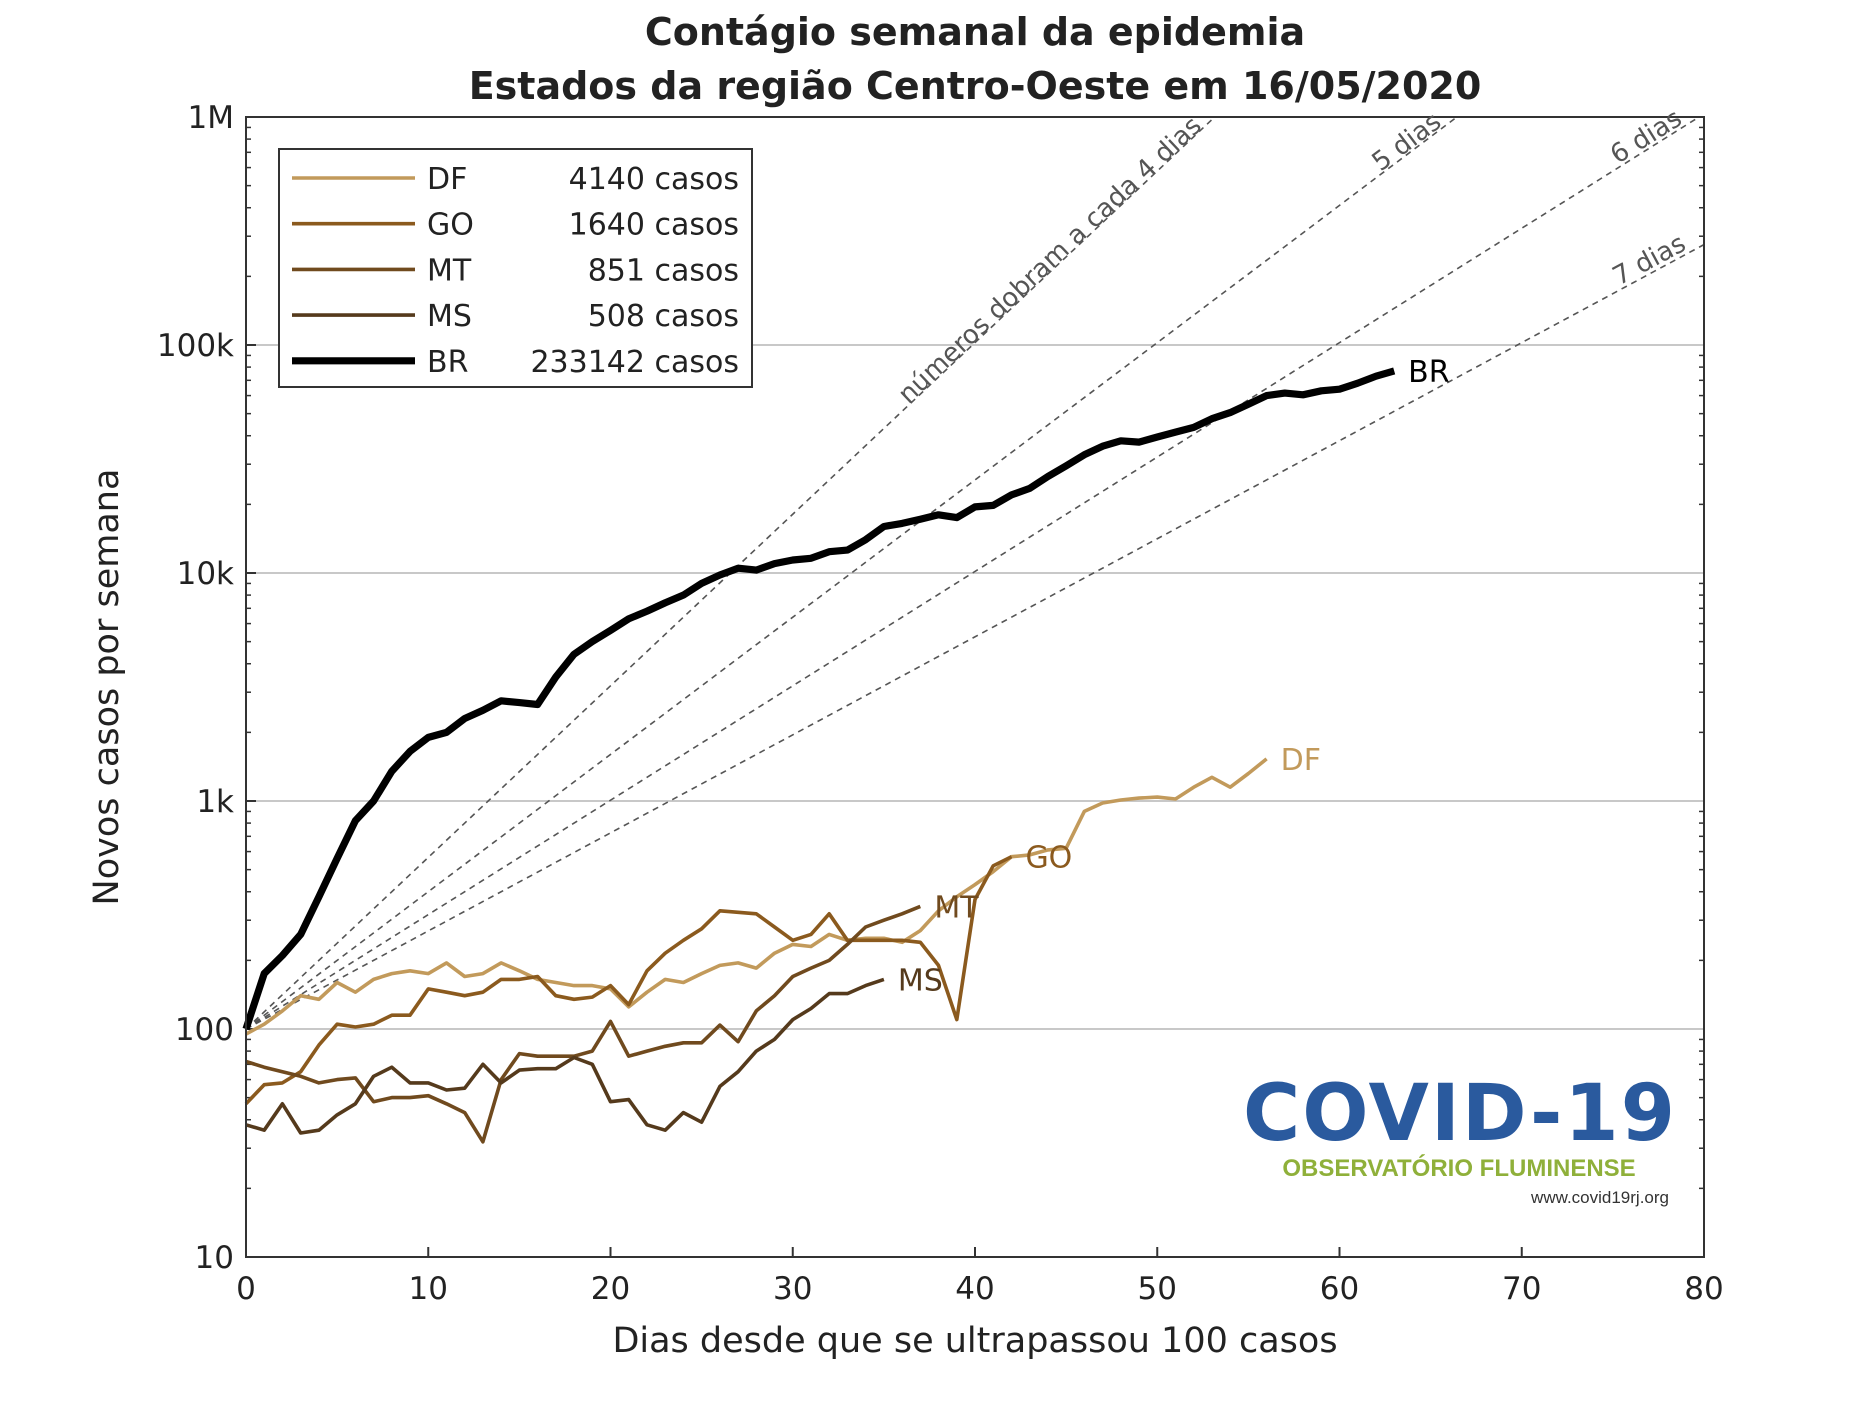  What do you see at coordinates (663, 316) in the screenshot?
I see `legend-total: 508 casos` at bounding box center [663, 316].